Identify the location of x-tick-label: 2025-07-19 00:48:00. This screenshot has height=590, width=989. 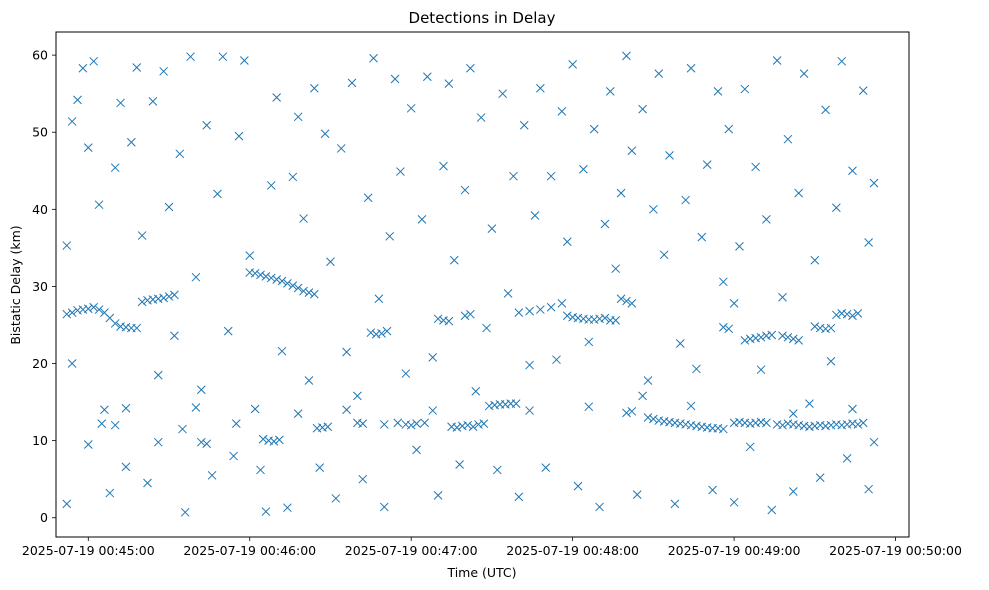
(572, 550).